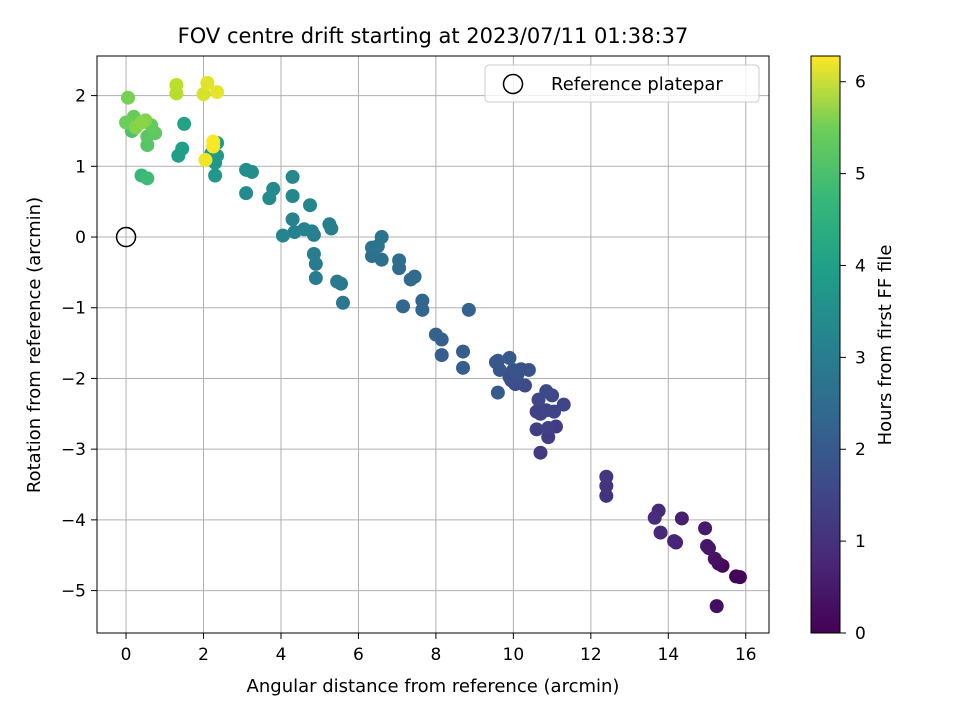 Image resolution: width=960 pixels, height=720 pixels. I want to click on colorbar-tick-label: 5, so click(860, 175).